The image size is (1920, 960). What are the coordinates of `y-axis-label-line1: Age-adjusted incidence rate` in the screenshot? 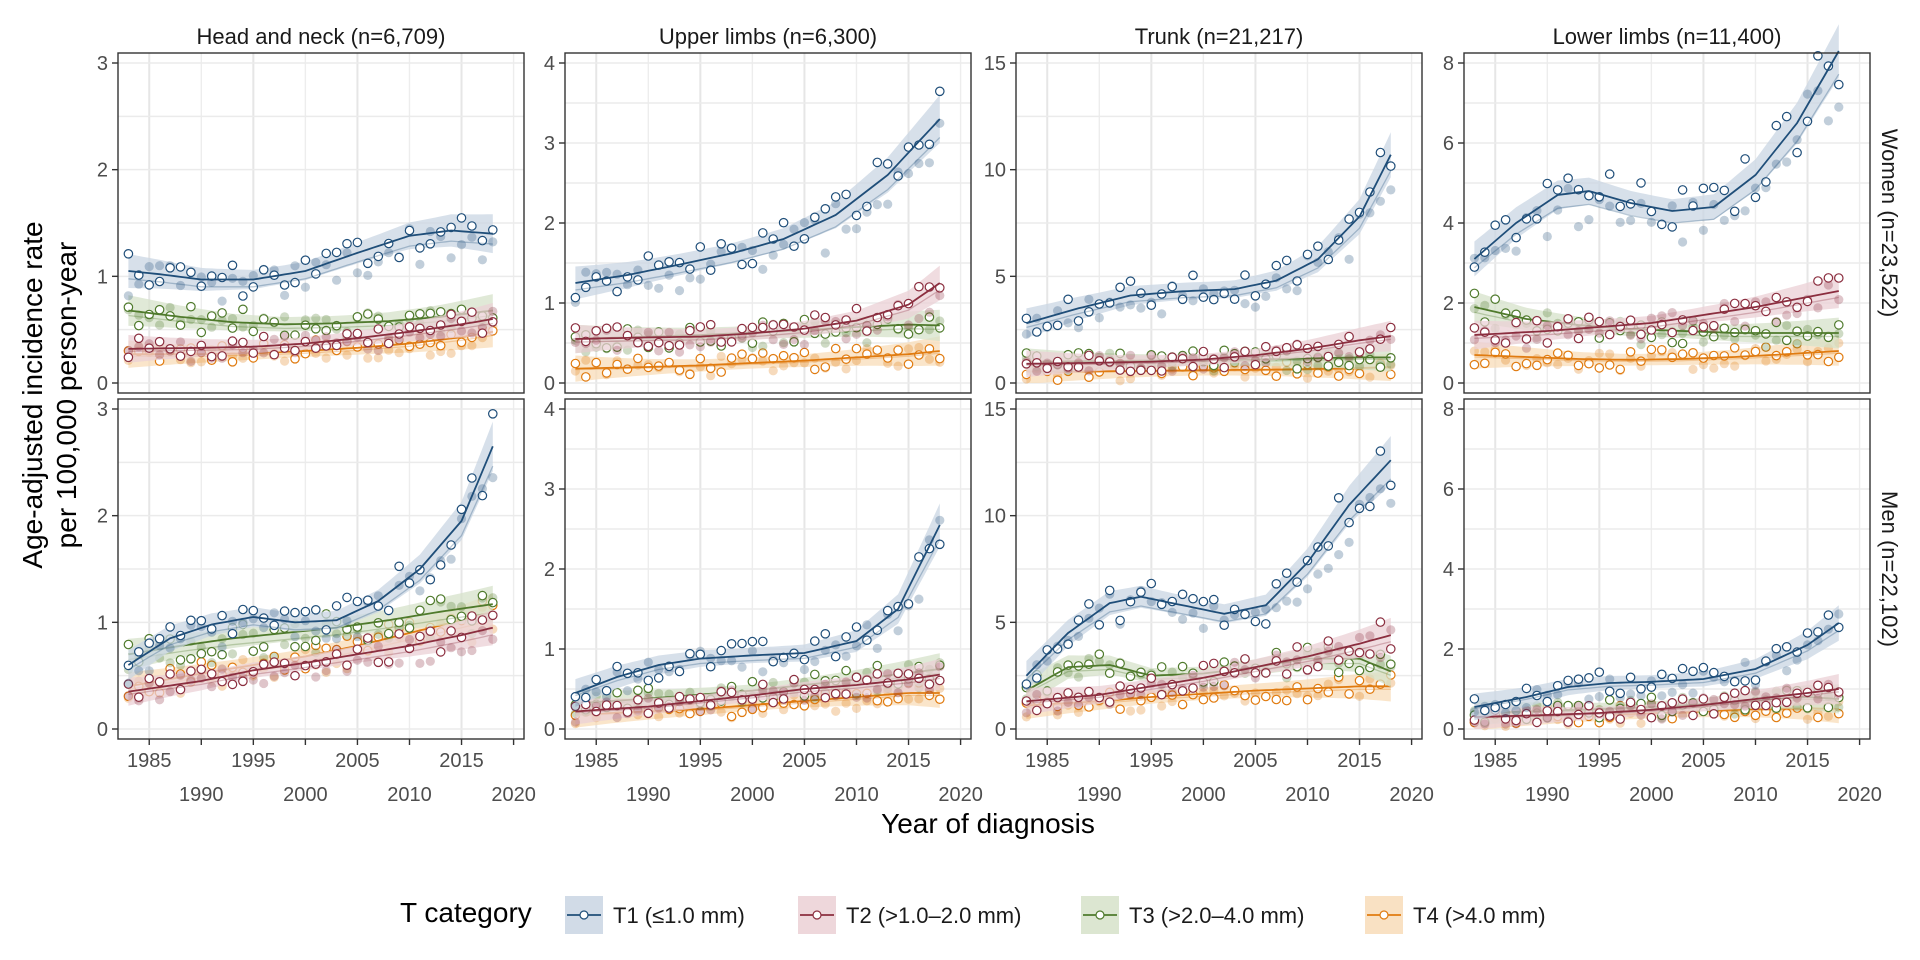 It's located at (32, 394).